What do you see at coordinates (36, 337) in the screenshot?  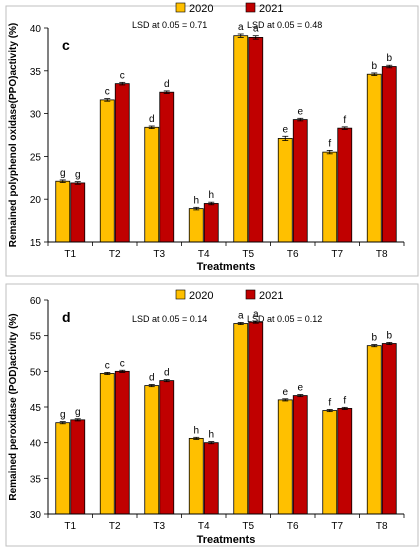 I see `y-tick-label: 55` at bounding box center [36, 337].